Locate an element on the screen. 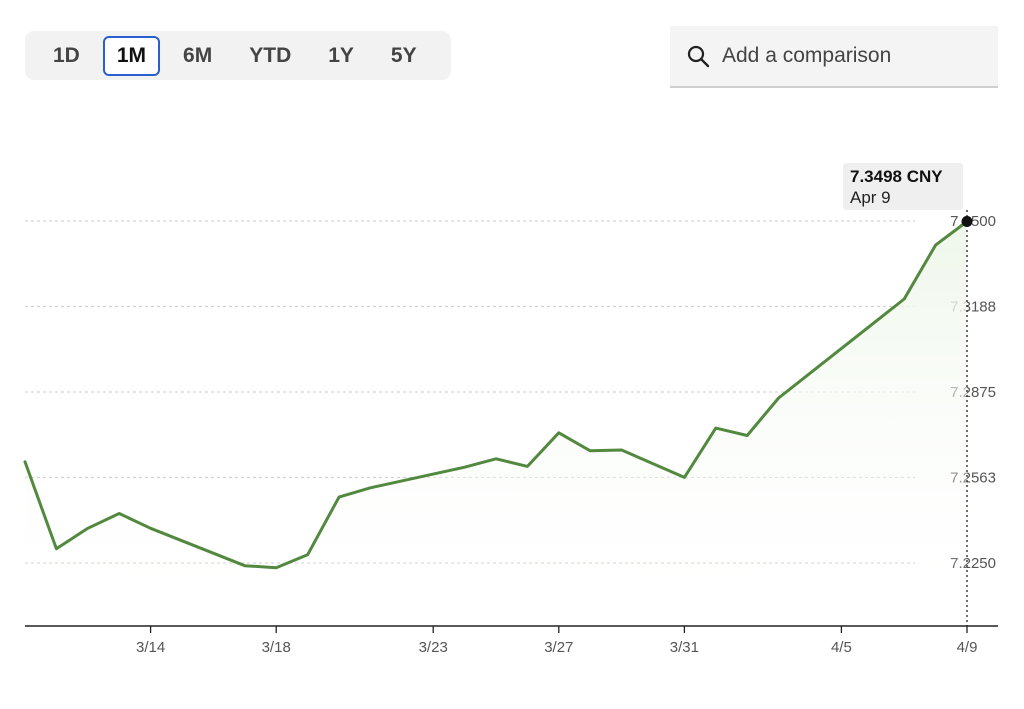  price-tooltip: 7.3498 CNY Apr 9 is located at coordinates (903, 186).